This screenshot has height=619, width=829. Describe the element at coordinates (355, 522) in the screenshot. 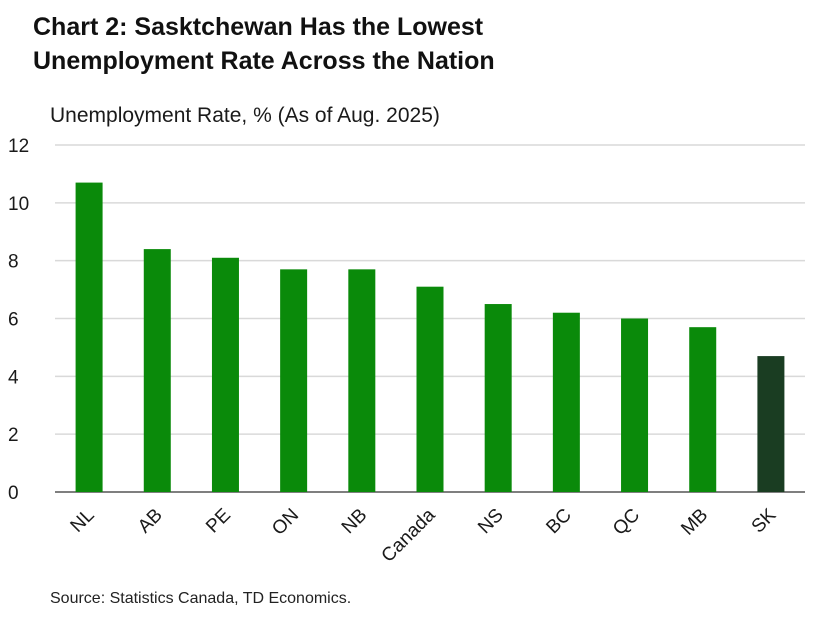

I see `x-tick-label: NB` at that location.